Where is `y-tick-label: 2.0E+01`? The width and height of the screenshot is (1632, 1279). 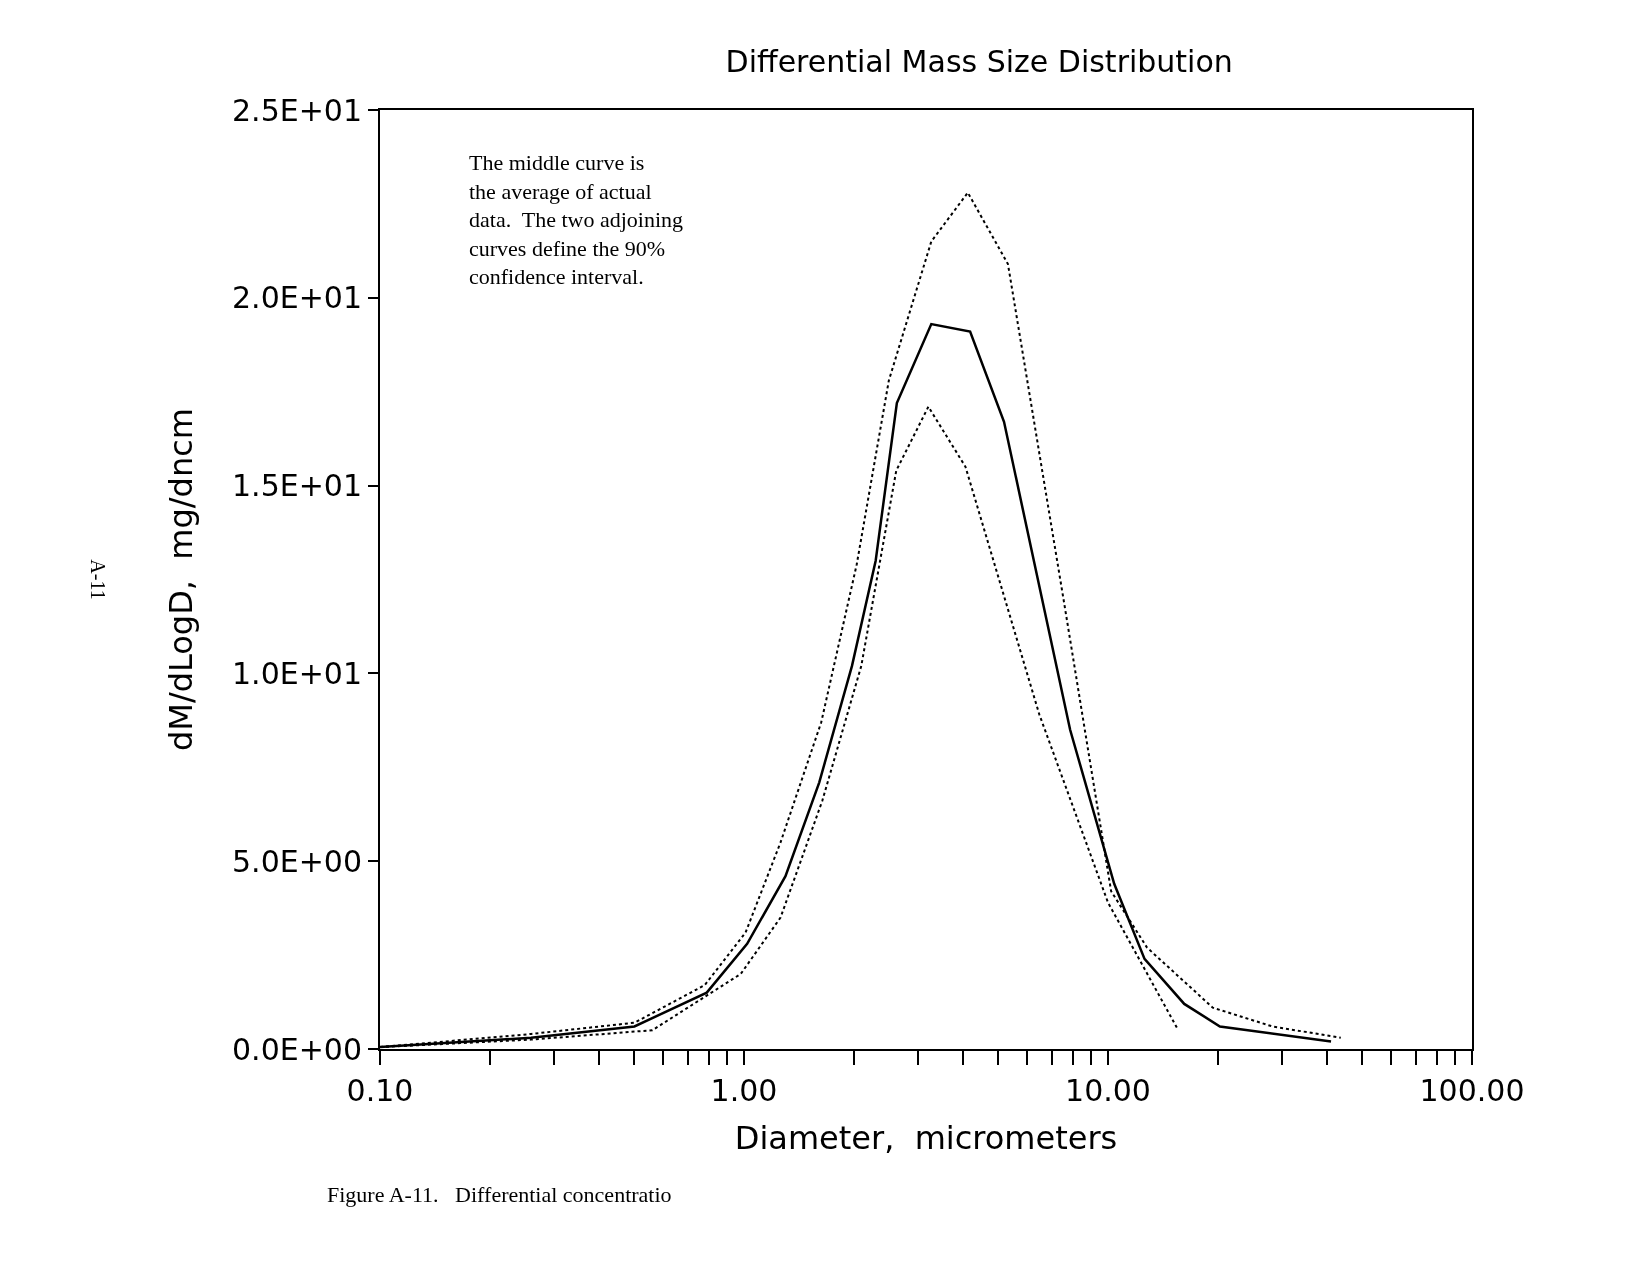 y-tick-label: 2.0E+01 is located at coordinates (297, 298).